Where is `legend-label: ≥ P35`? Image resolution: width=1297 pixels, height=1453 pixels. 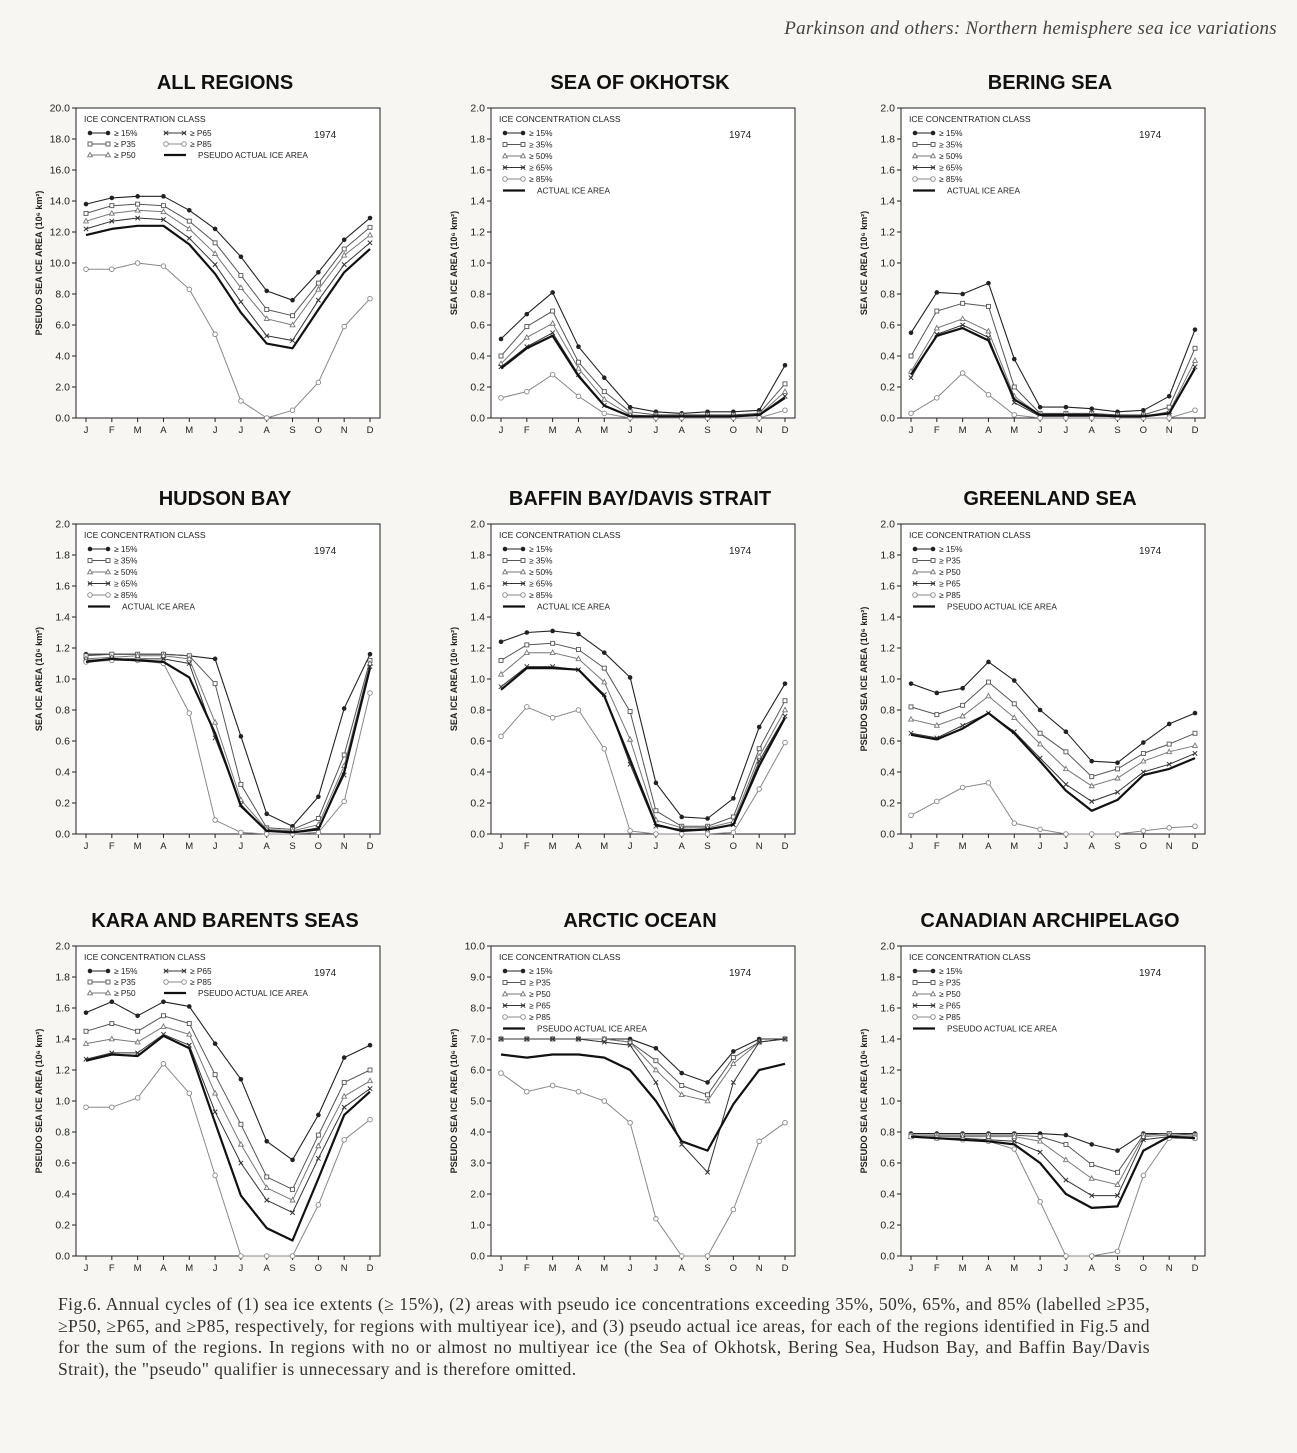 legend-label: ≥ P35 is located at coordinates (950, 561).